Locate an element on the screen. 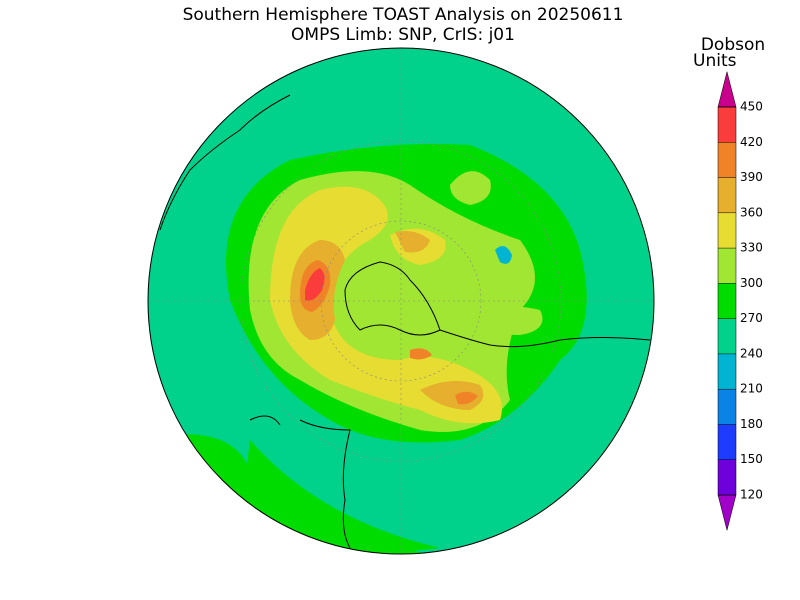  colorbar-label: Units is located at coordinates (715, 61).